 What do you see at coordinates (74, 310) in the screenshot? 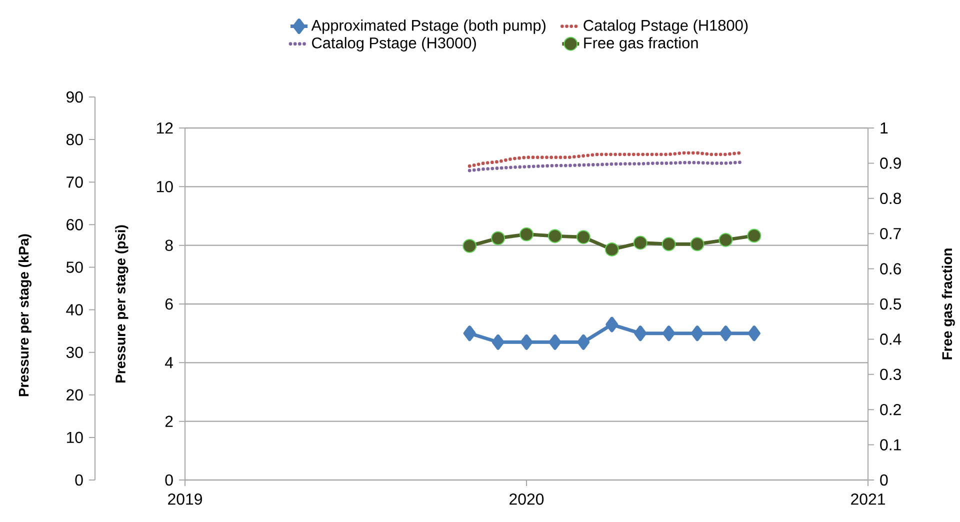
I see `y3-tick-label: 40` at bounding box center [74, 310].